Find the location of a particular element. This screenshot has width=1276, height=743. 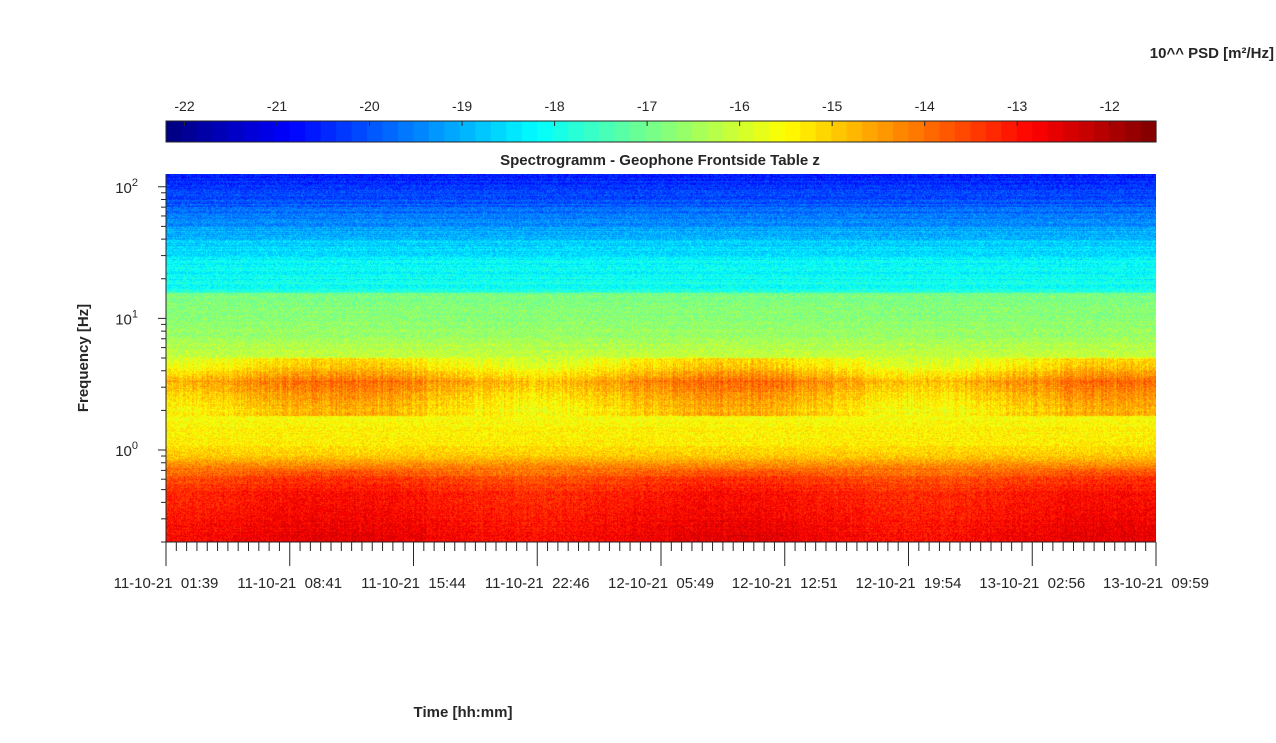

x-axis-label: Time [hh:mm] is located at coordinates (463, 712).